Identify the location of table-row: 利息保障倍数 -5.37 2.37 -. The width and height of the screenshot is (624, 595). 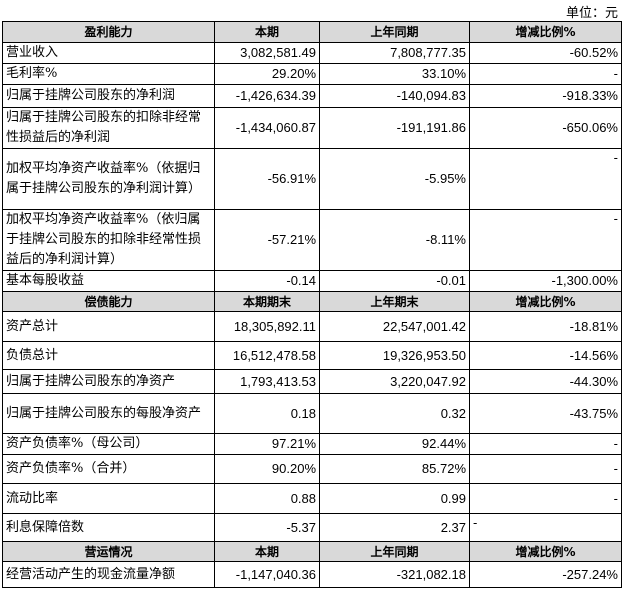
(312, 527).